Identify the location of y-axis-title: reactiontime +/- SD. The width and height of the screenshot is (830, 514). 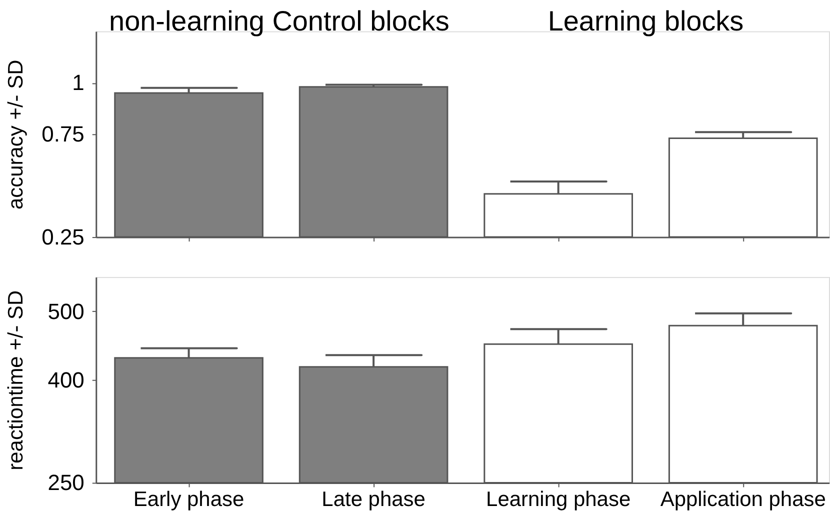
(16, 380).